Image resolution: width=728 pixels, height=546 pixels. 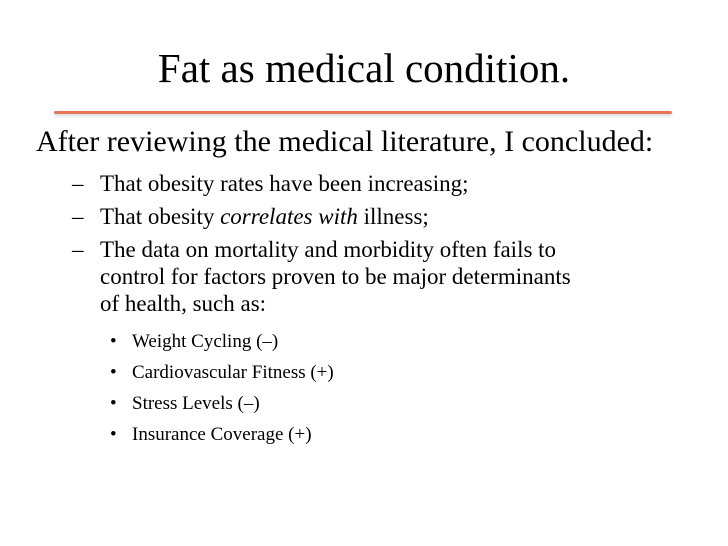 What do you see at coordinates (222, 434) in the screenshot?
I see `factor-label: Insurance Coverage (+)` at bounding box center [222, 434].